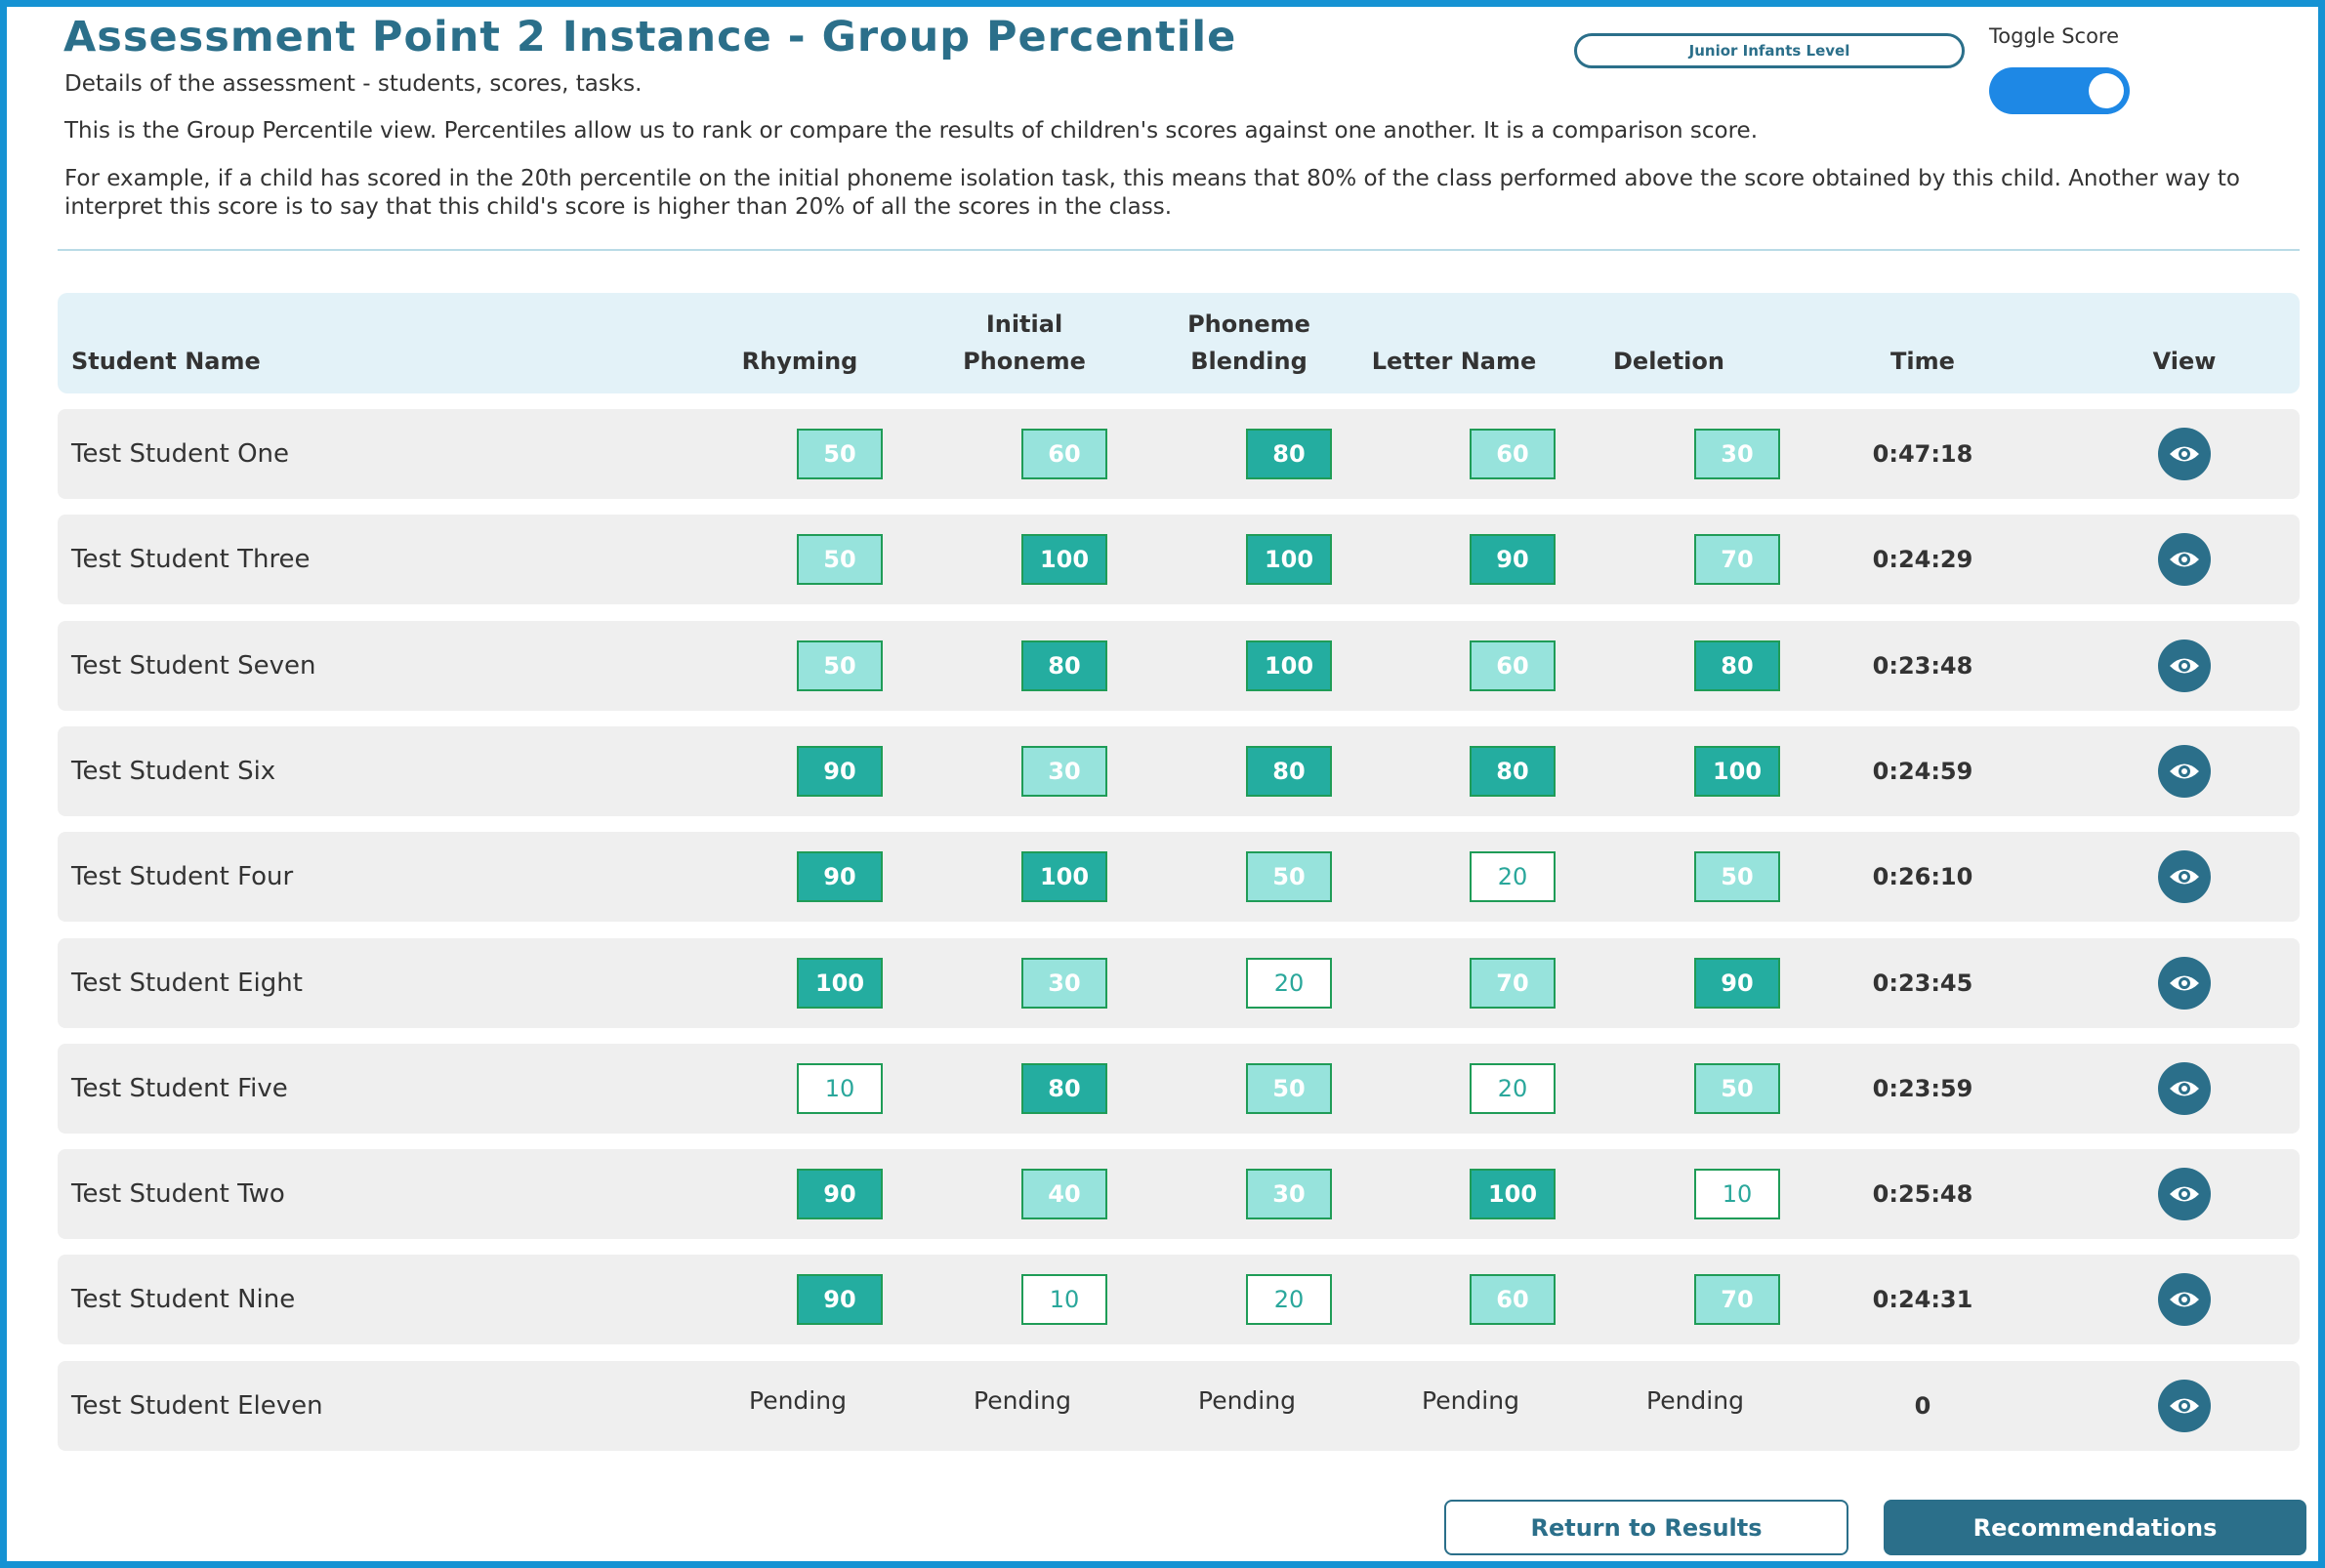 This screenshot has height=1568, width=2325. Describe the element at coordinates (173, 771) in the screenshot. I see `student-name: Test Student Six` at that location.